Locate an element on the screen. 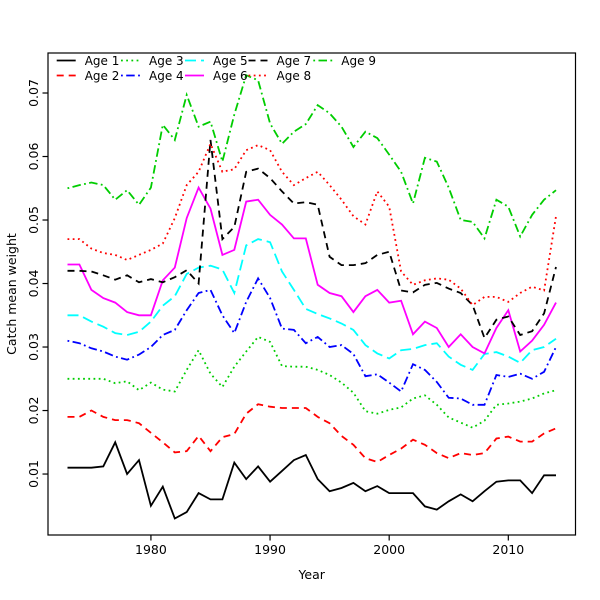 The height and width of the screenshot is (600, 600). legend-label-age-9: Age 9 is located at coordinates (358, 61).